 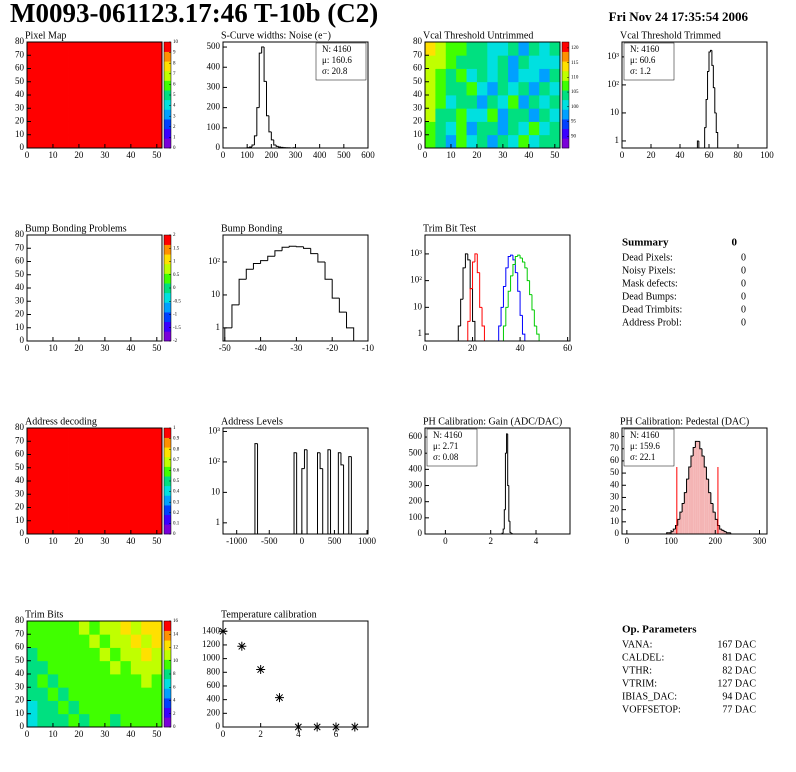 What do you see at coordinates (651, 709) in the screenshot?
I see `op-label: VOFFSETOP:` at bounding box center [651, 709].